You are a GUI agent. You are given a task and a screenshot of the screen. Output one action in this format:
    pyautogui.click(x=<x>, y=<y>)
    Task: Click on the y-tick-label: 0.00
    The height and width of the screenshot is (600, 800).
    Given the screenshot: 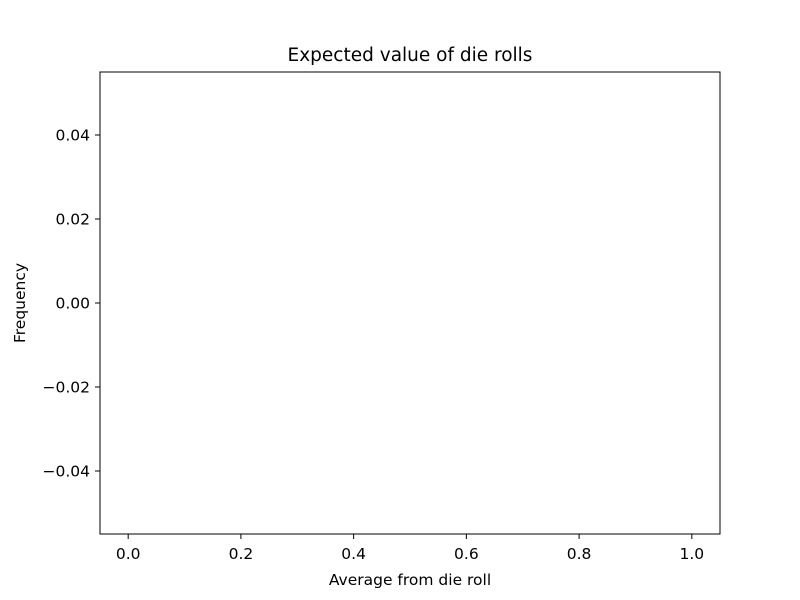 What is the action you would take?
    pyautogui.click(x=72, y=304)
    